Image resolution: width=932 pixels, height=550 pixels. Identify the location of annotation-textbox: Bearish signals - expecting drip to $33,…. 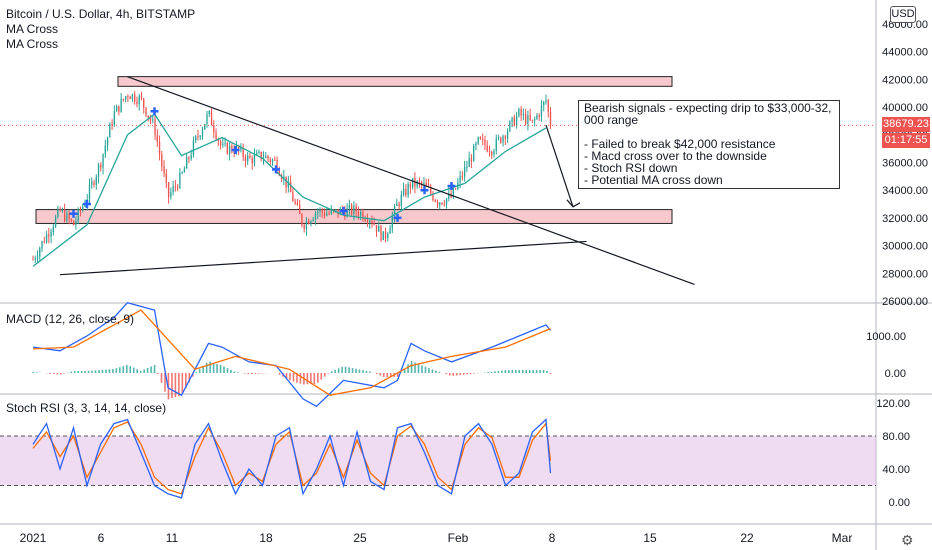
(709, 144).